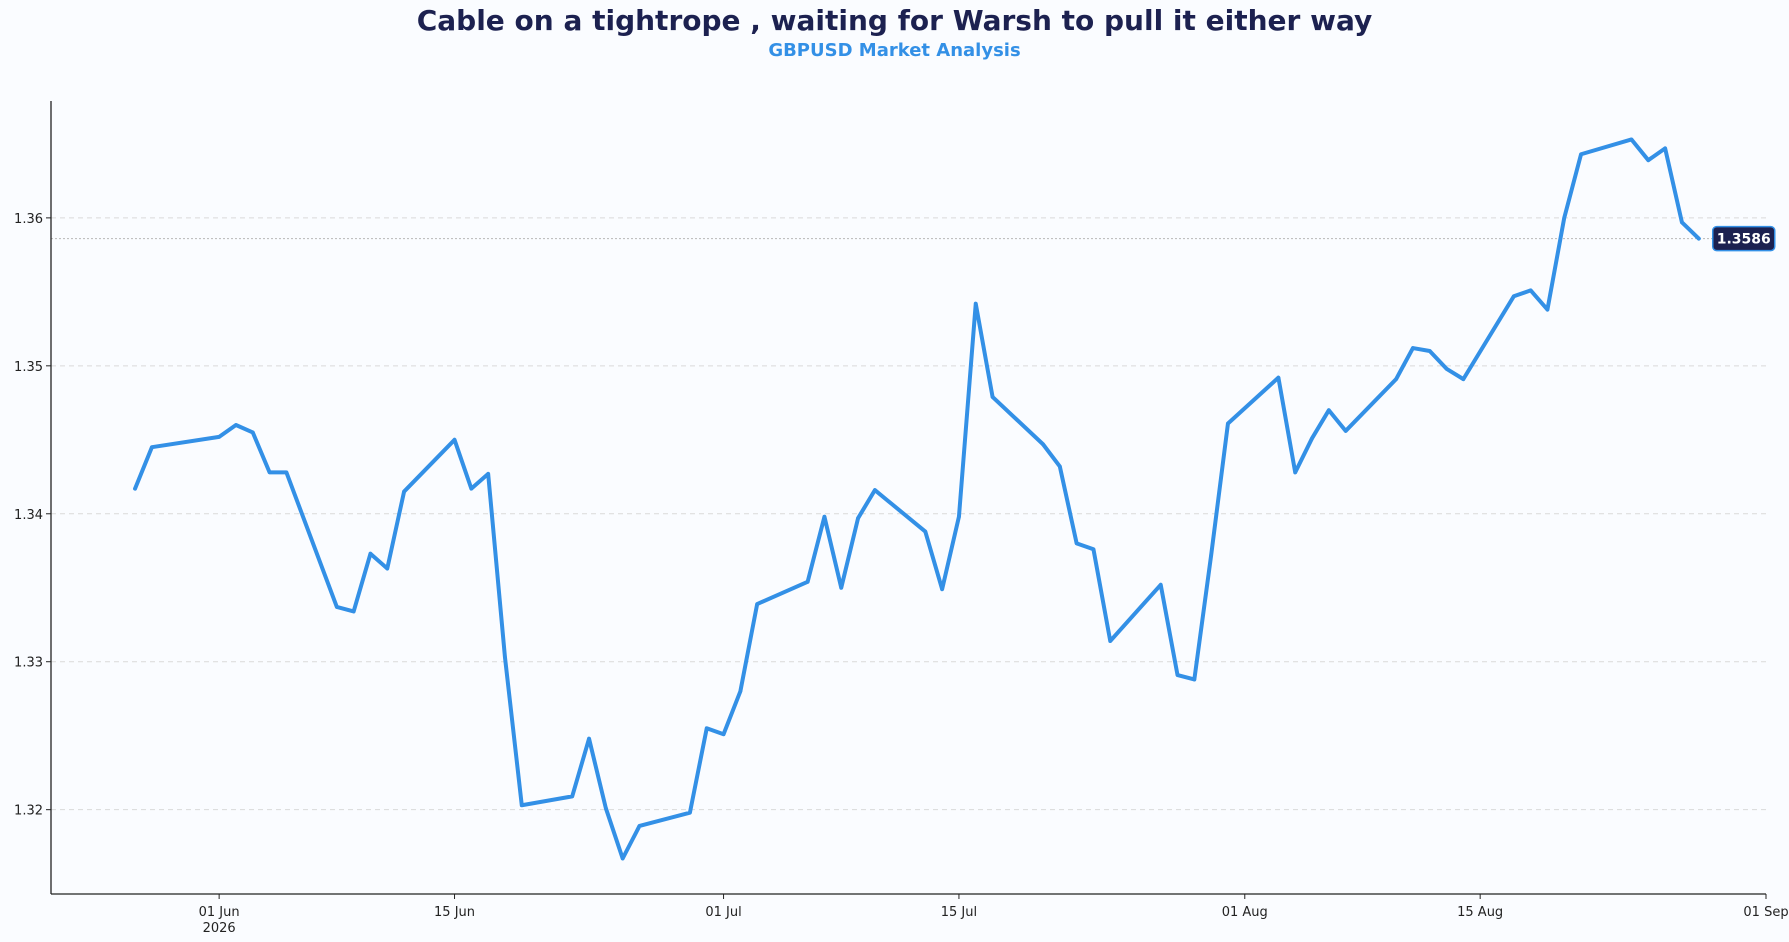  Describe the element at coordinates (1245, 912) in the screenshot. I see `x-tick-label: 01 Aug` at that location.